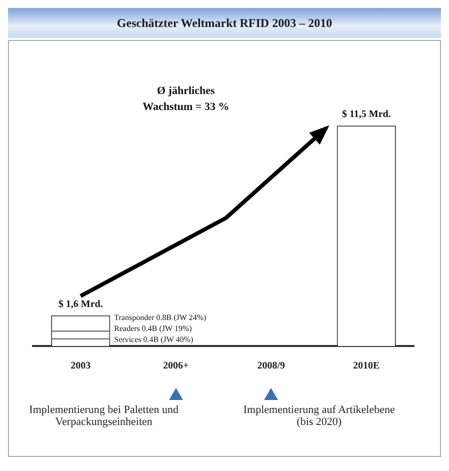 This screenshot has width=449, height=471. Describe the element at coordinates (319, 416) in the screenshot. I see `text: Implementierung auf Artikelebene (bis 2020)` at that location.